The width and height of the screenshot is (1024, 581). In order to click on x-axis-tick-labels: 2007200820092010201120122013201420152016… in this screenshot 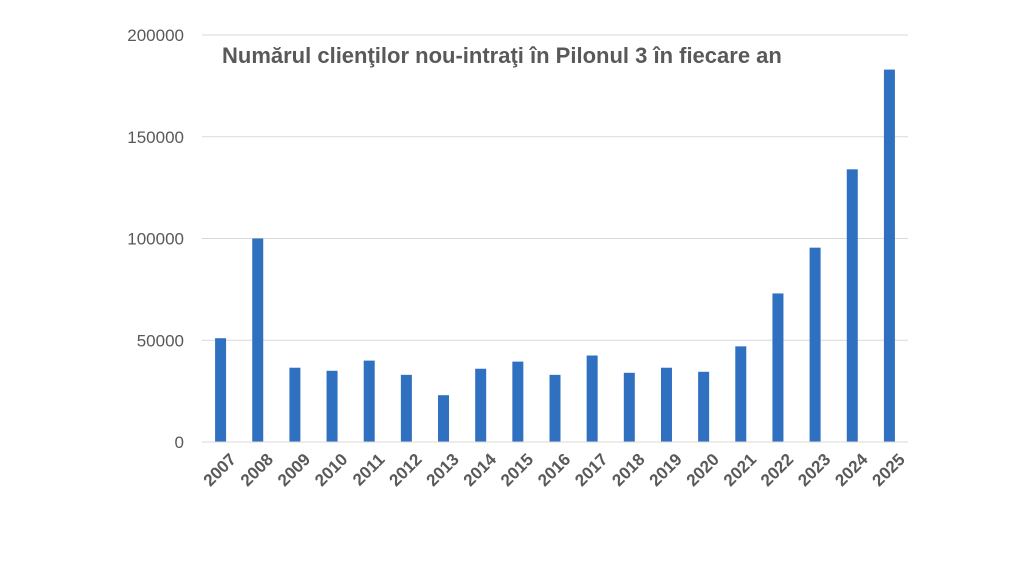, I will do `click(554, 469)`.